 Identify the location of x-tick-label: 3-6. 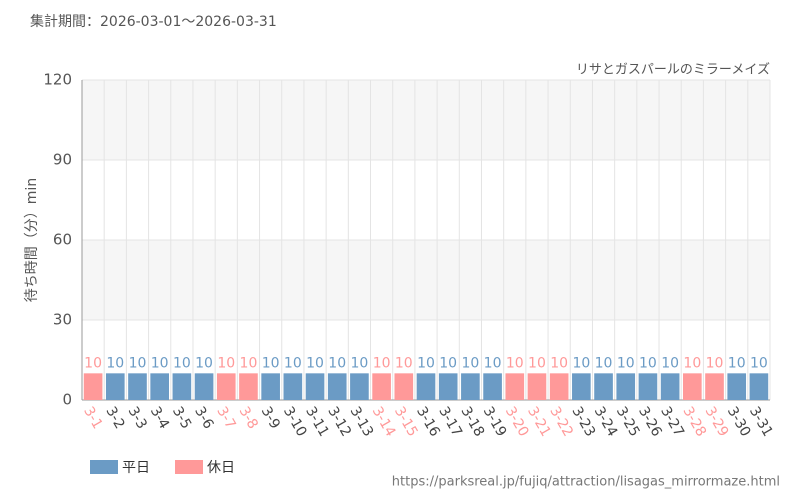
(203, 418).